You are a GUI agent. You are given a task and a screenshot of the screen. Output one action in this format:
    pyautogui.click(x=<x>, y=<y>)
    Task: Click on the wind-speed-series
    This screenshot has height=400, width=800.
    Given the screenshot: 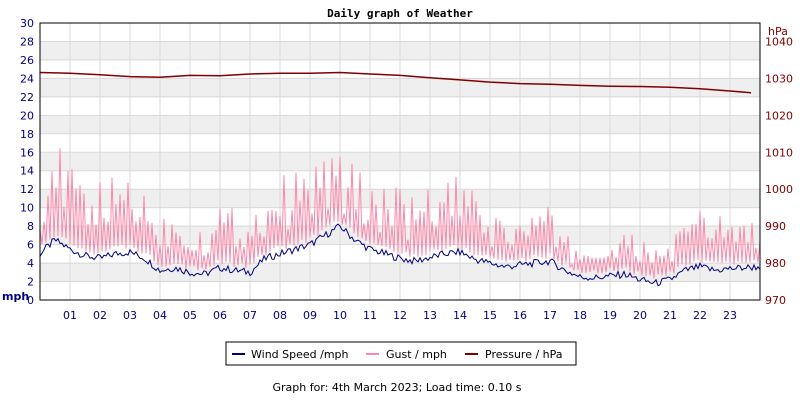 What is the action you would take?
    pyautogui.click(x=400, y=255)
    